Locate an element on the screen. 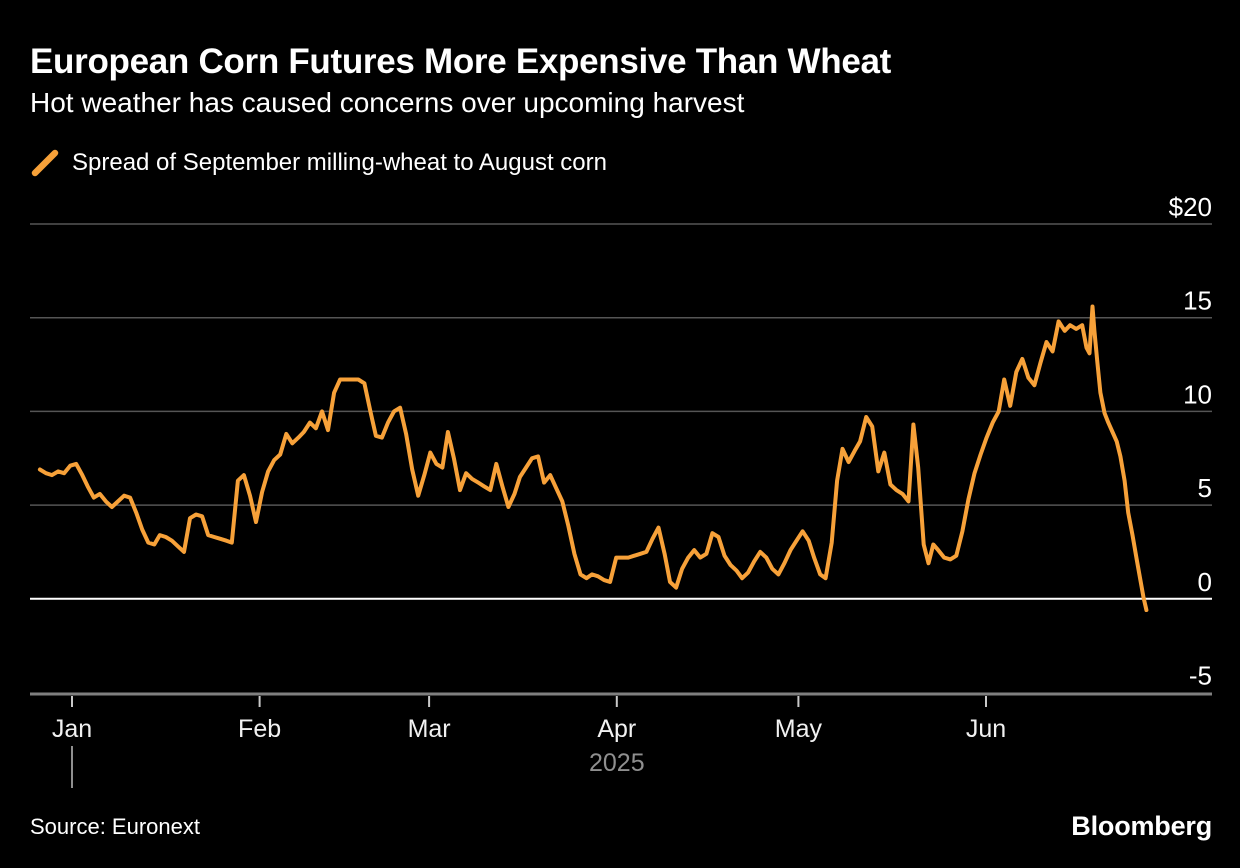 This screenshot has width=1240, height=868. bloomberg-logo: Bloomberg is located at coordinates (1141, 826).